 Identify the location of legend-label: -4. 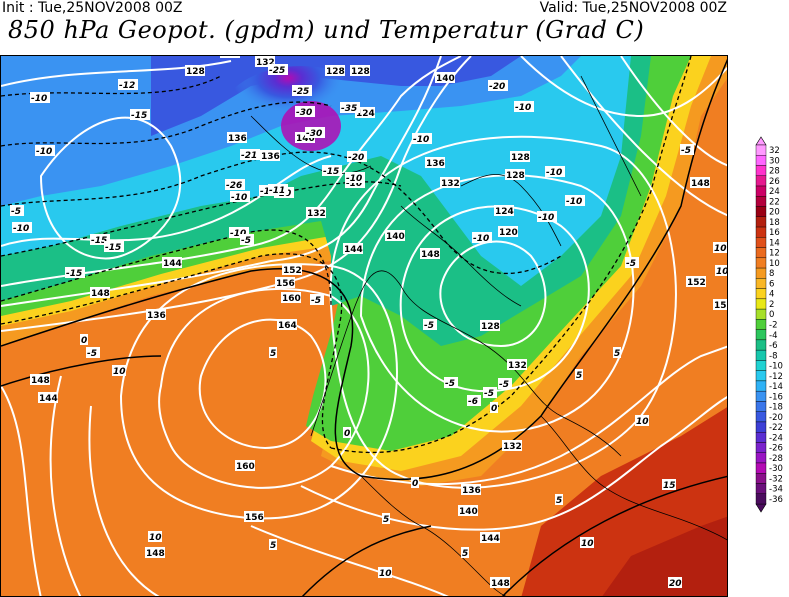
(773, 336).